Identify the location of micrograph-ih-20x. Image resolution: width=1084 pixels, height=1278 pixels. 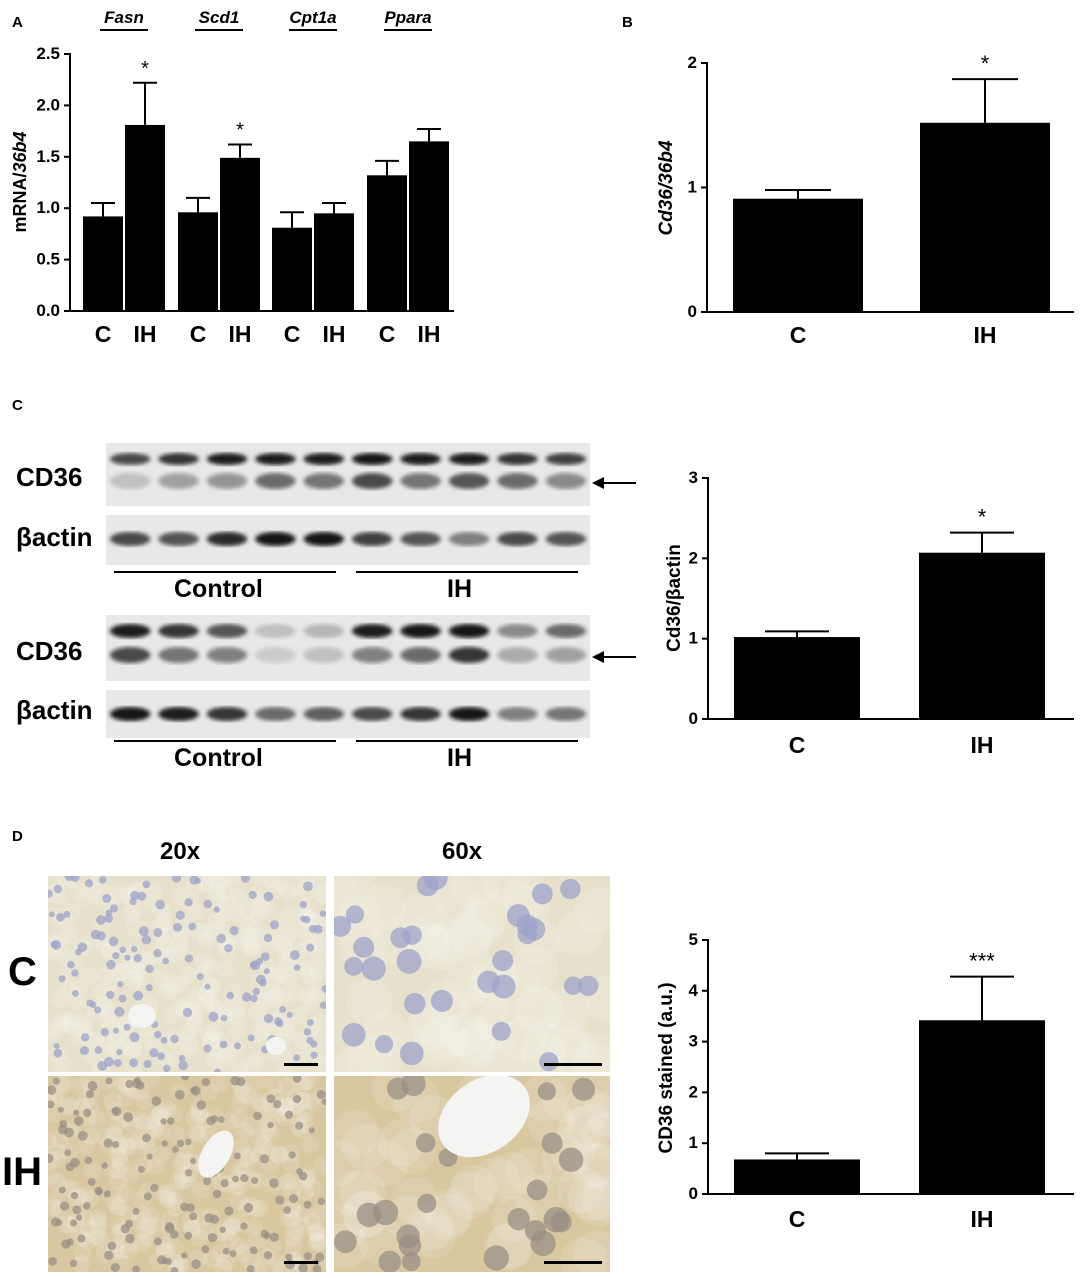
(187, 1174).